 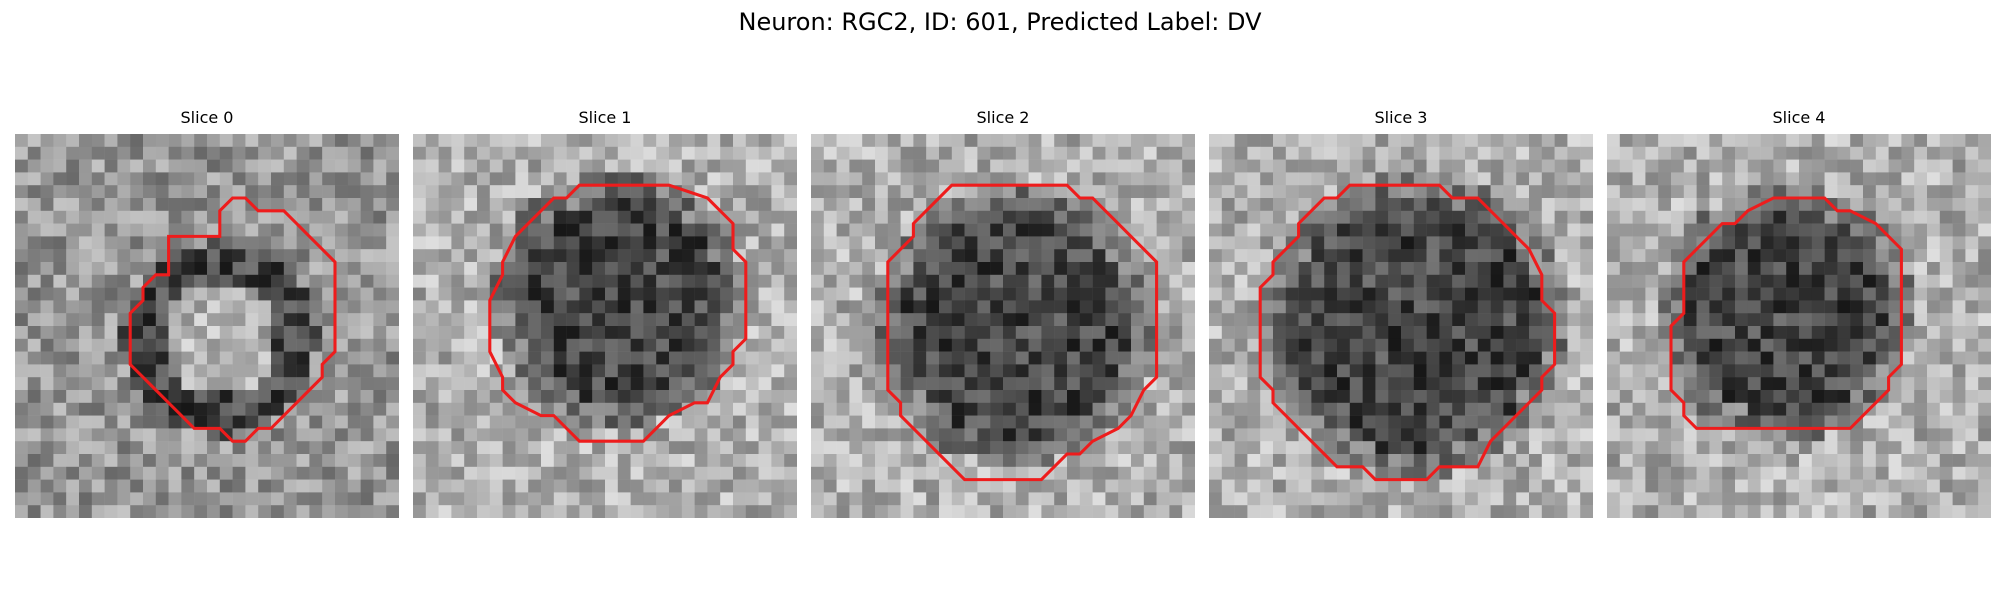 I want to click on slice-title-4: Slice 4, so click(x=1799, y=117).